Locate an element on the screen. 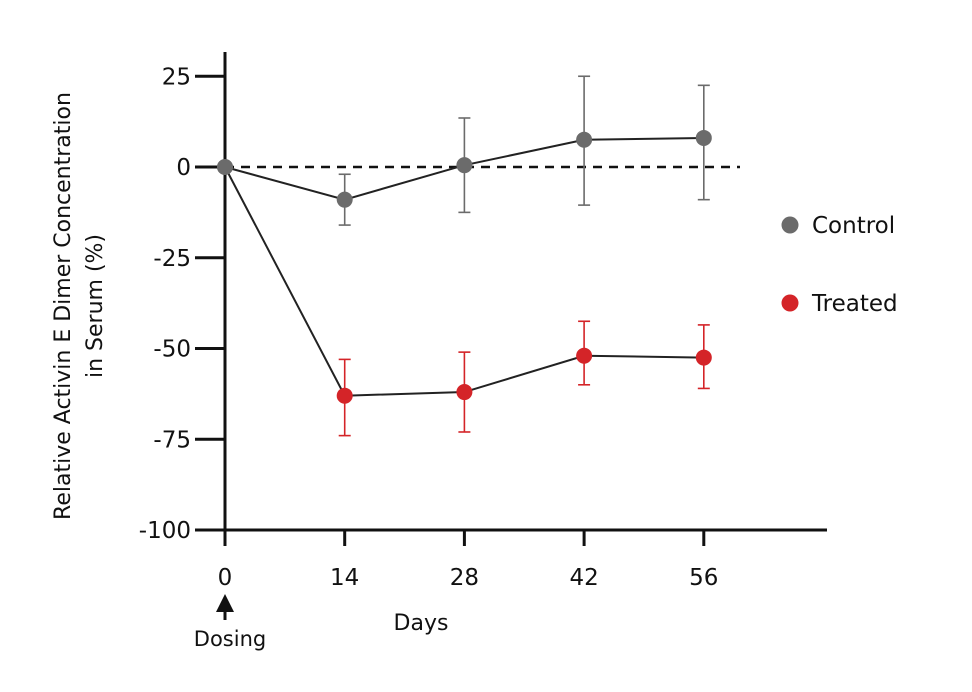 The width and height of the screenshot is (972, 692). y-tick-label: -100 is located at coordinates (165, 531).